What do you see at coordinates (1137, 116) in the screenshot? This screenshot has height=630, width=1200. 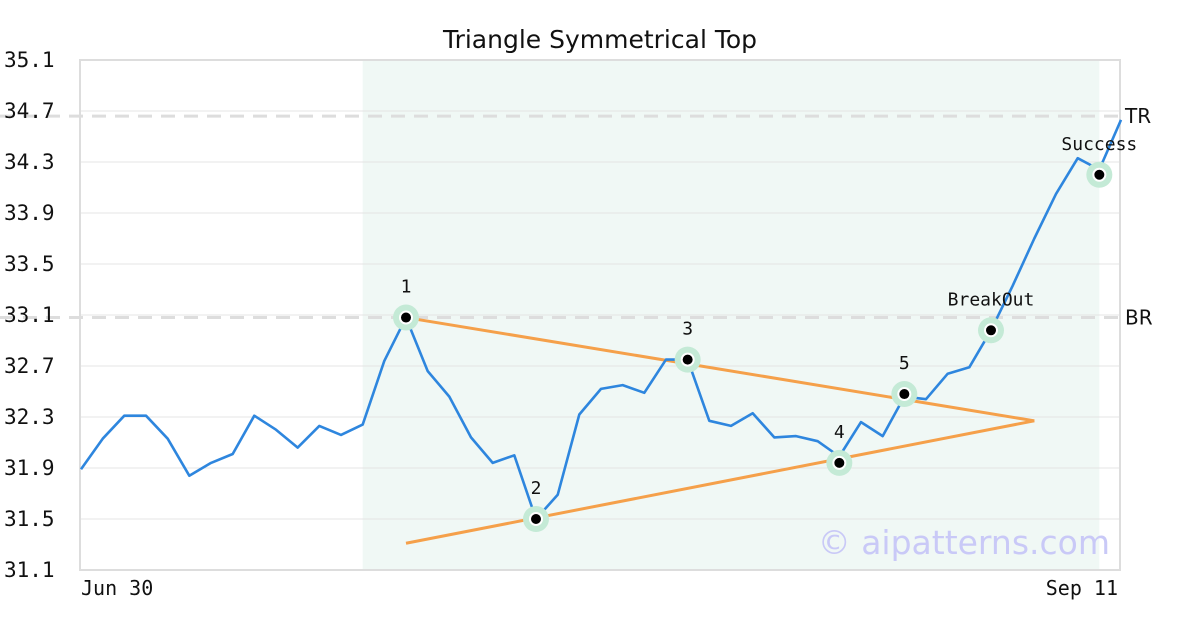 I see `reference-label-tr: TR` at bounding box center [1137, 116].